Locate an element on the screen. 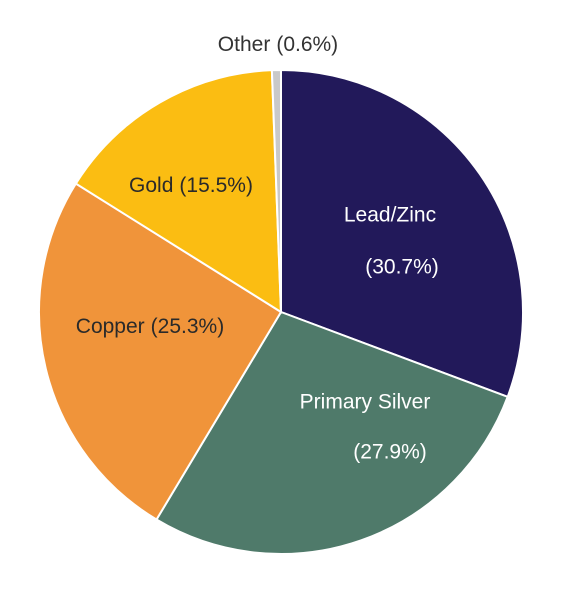  slice-label-group: Gold (15.5%) is located at coordinates (191, 185).